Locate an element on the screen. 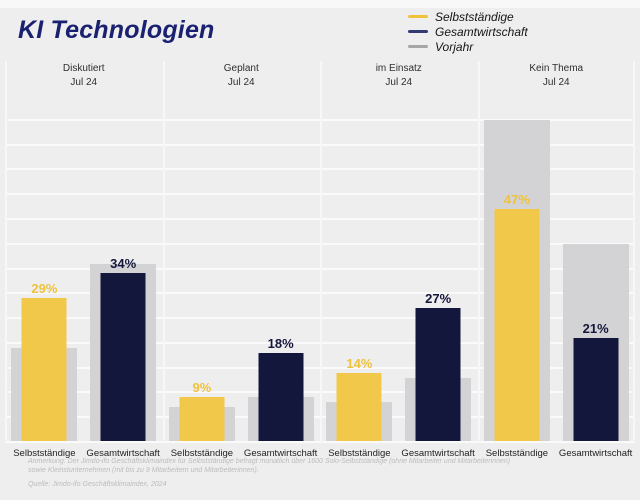 Image resolution: width=640 pixels, height=500 pixels. legend-swatch-gray-icon is located at coordinates (418, 46).